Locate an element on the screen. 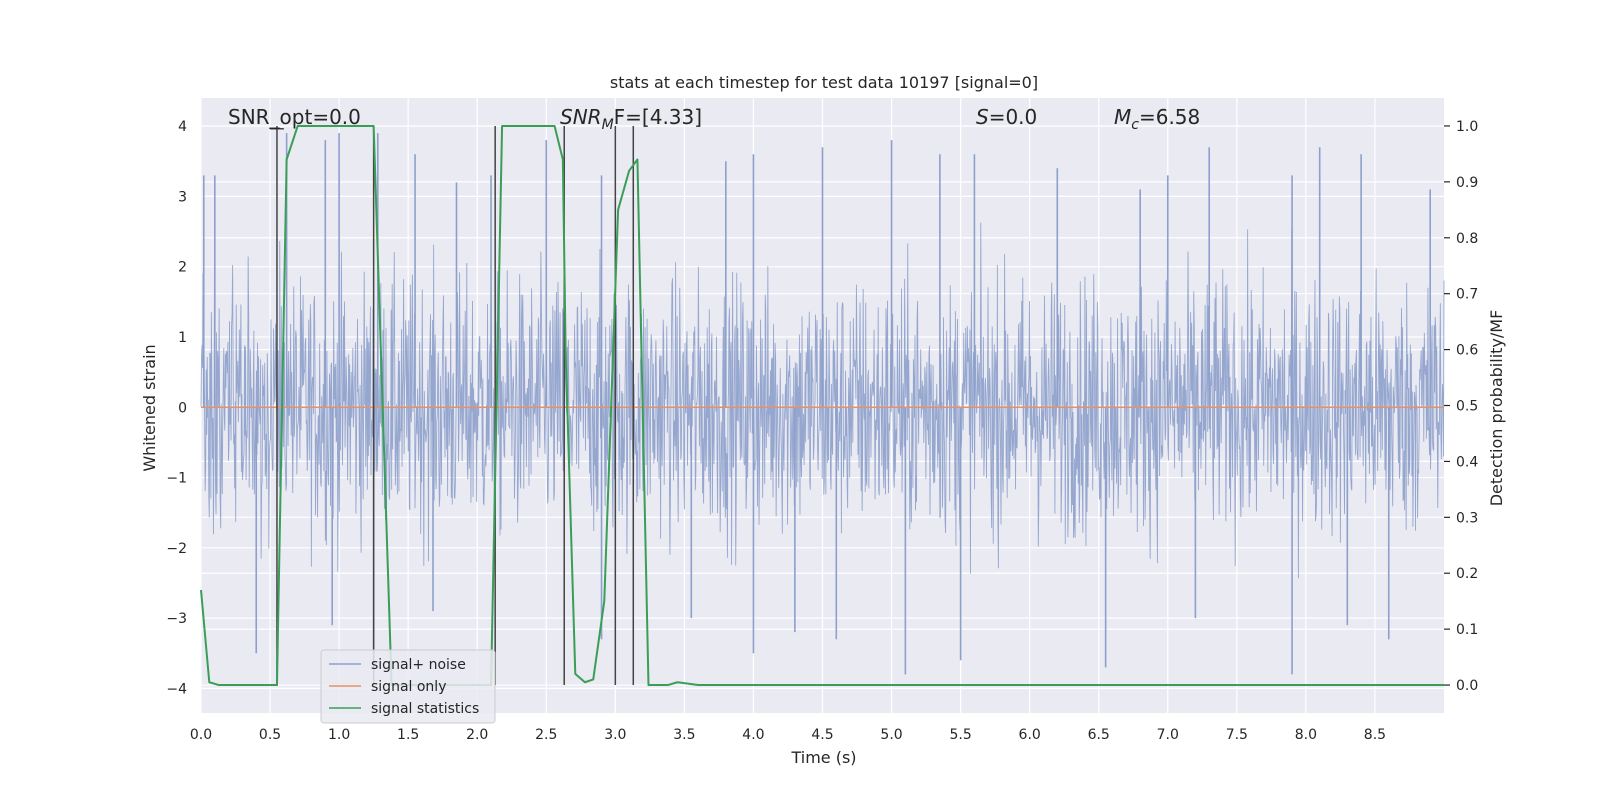  mc-value: =6.58 is located at coordinates (1169, 117).